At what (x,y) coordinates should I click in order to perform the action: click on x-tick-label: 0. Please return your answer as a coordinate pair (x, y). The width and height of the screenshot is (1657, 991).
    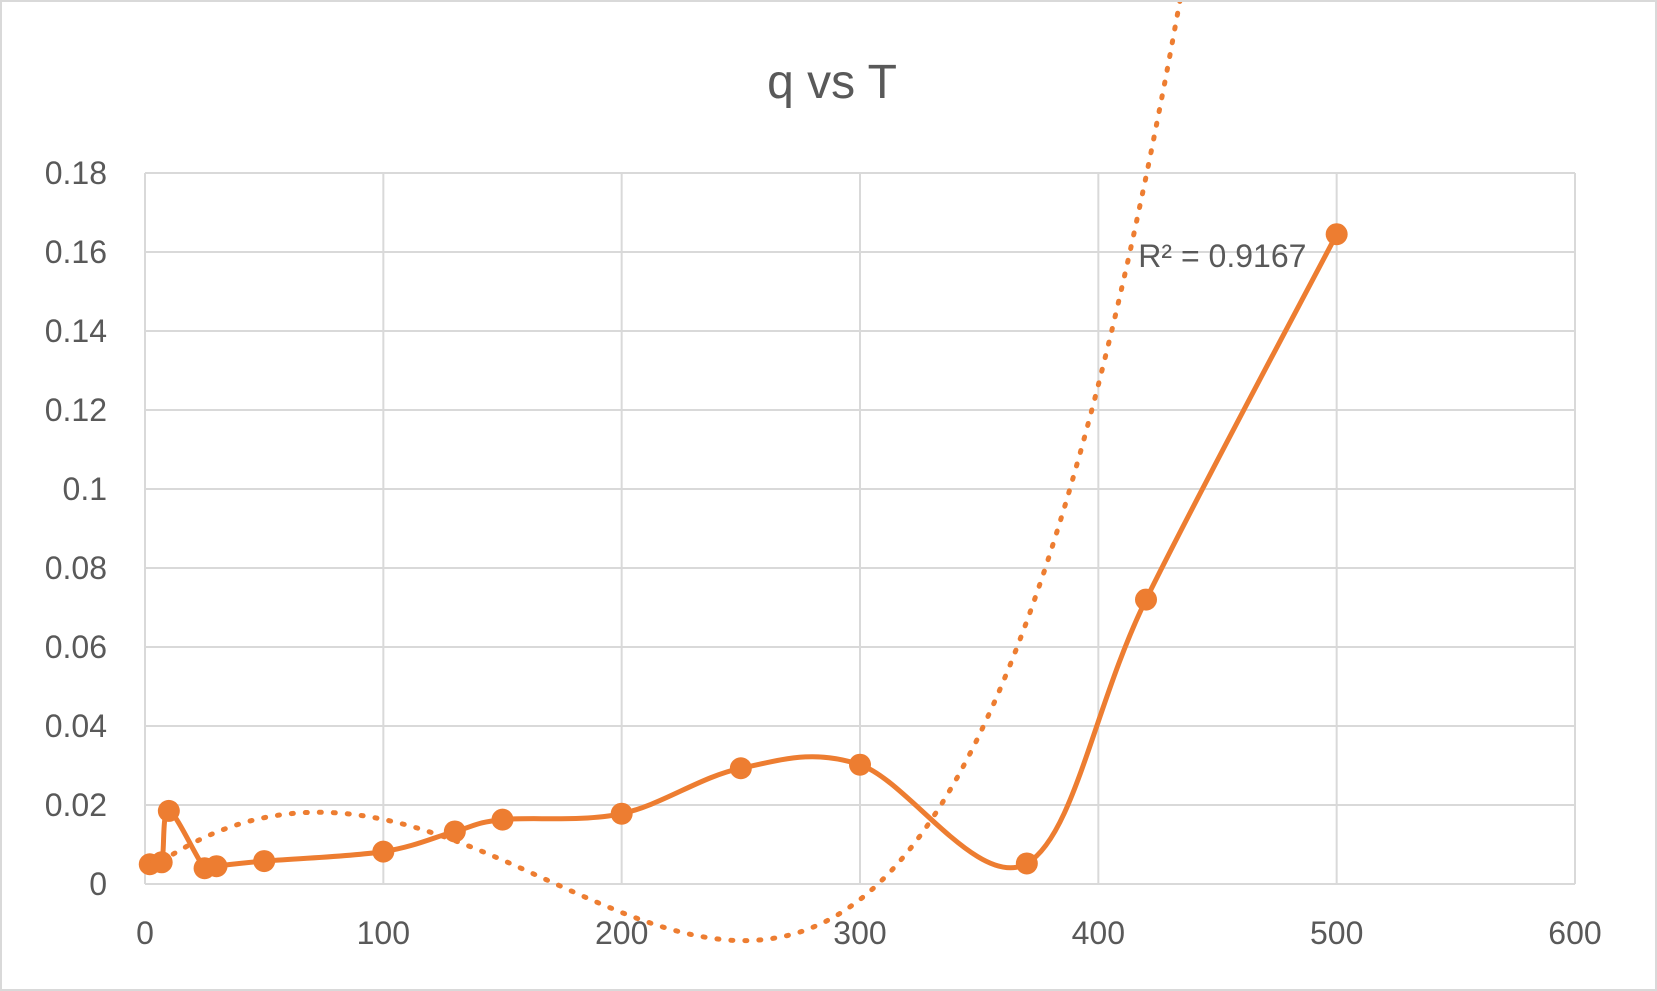
    Looking at the image, I should click on (145, 933).